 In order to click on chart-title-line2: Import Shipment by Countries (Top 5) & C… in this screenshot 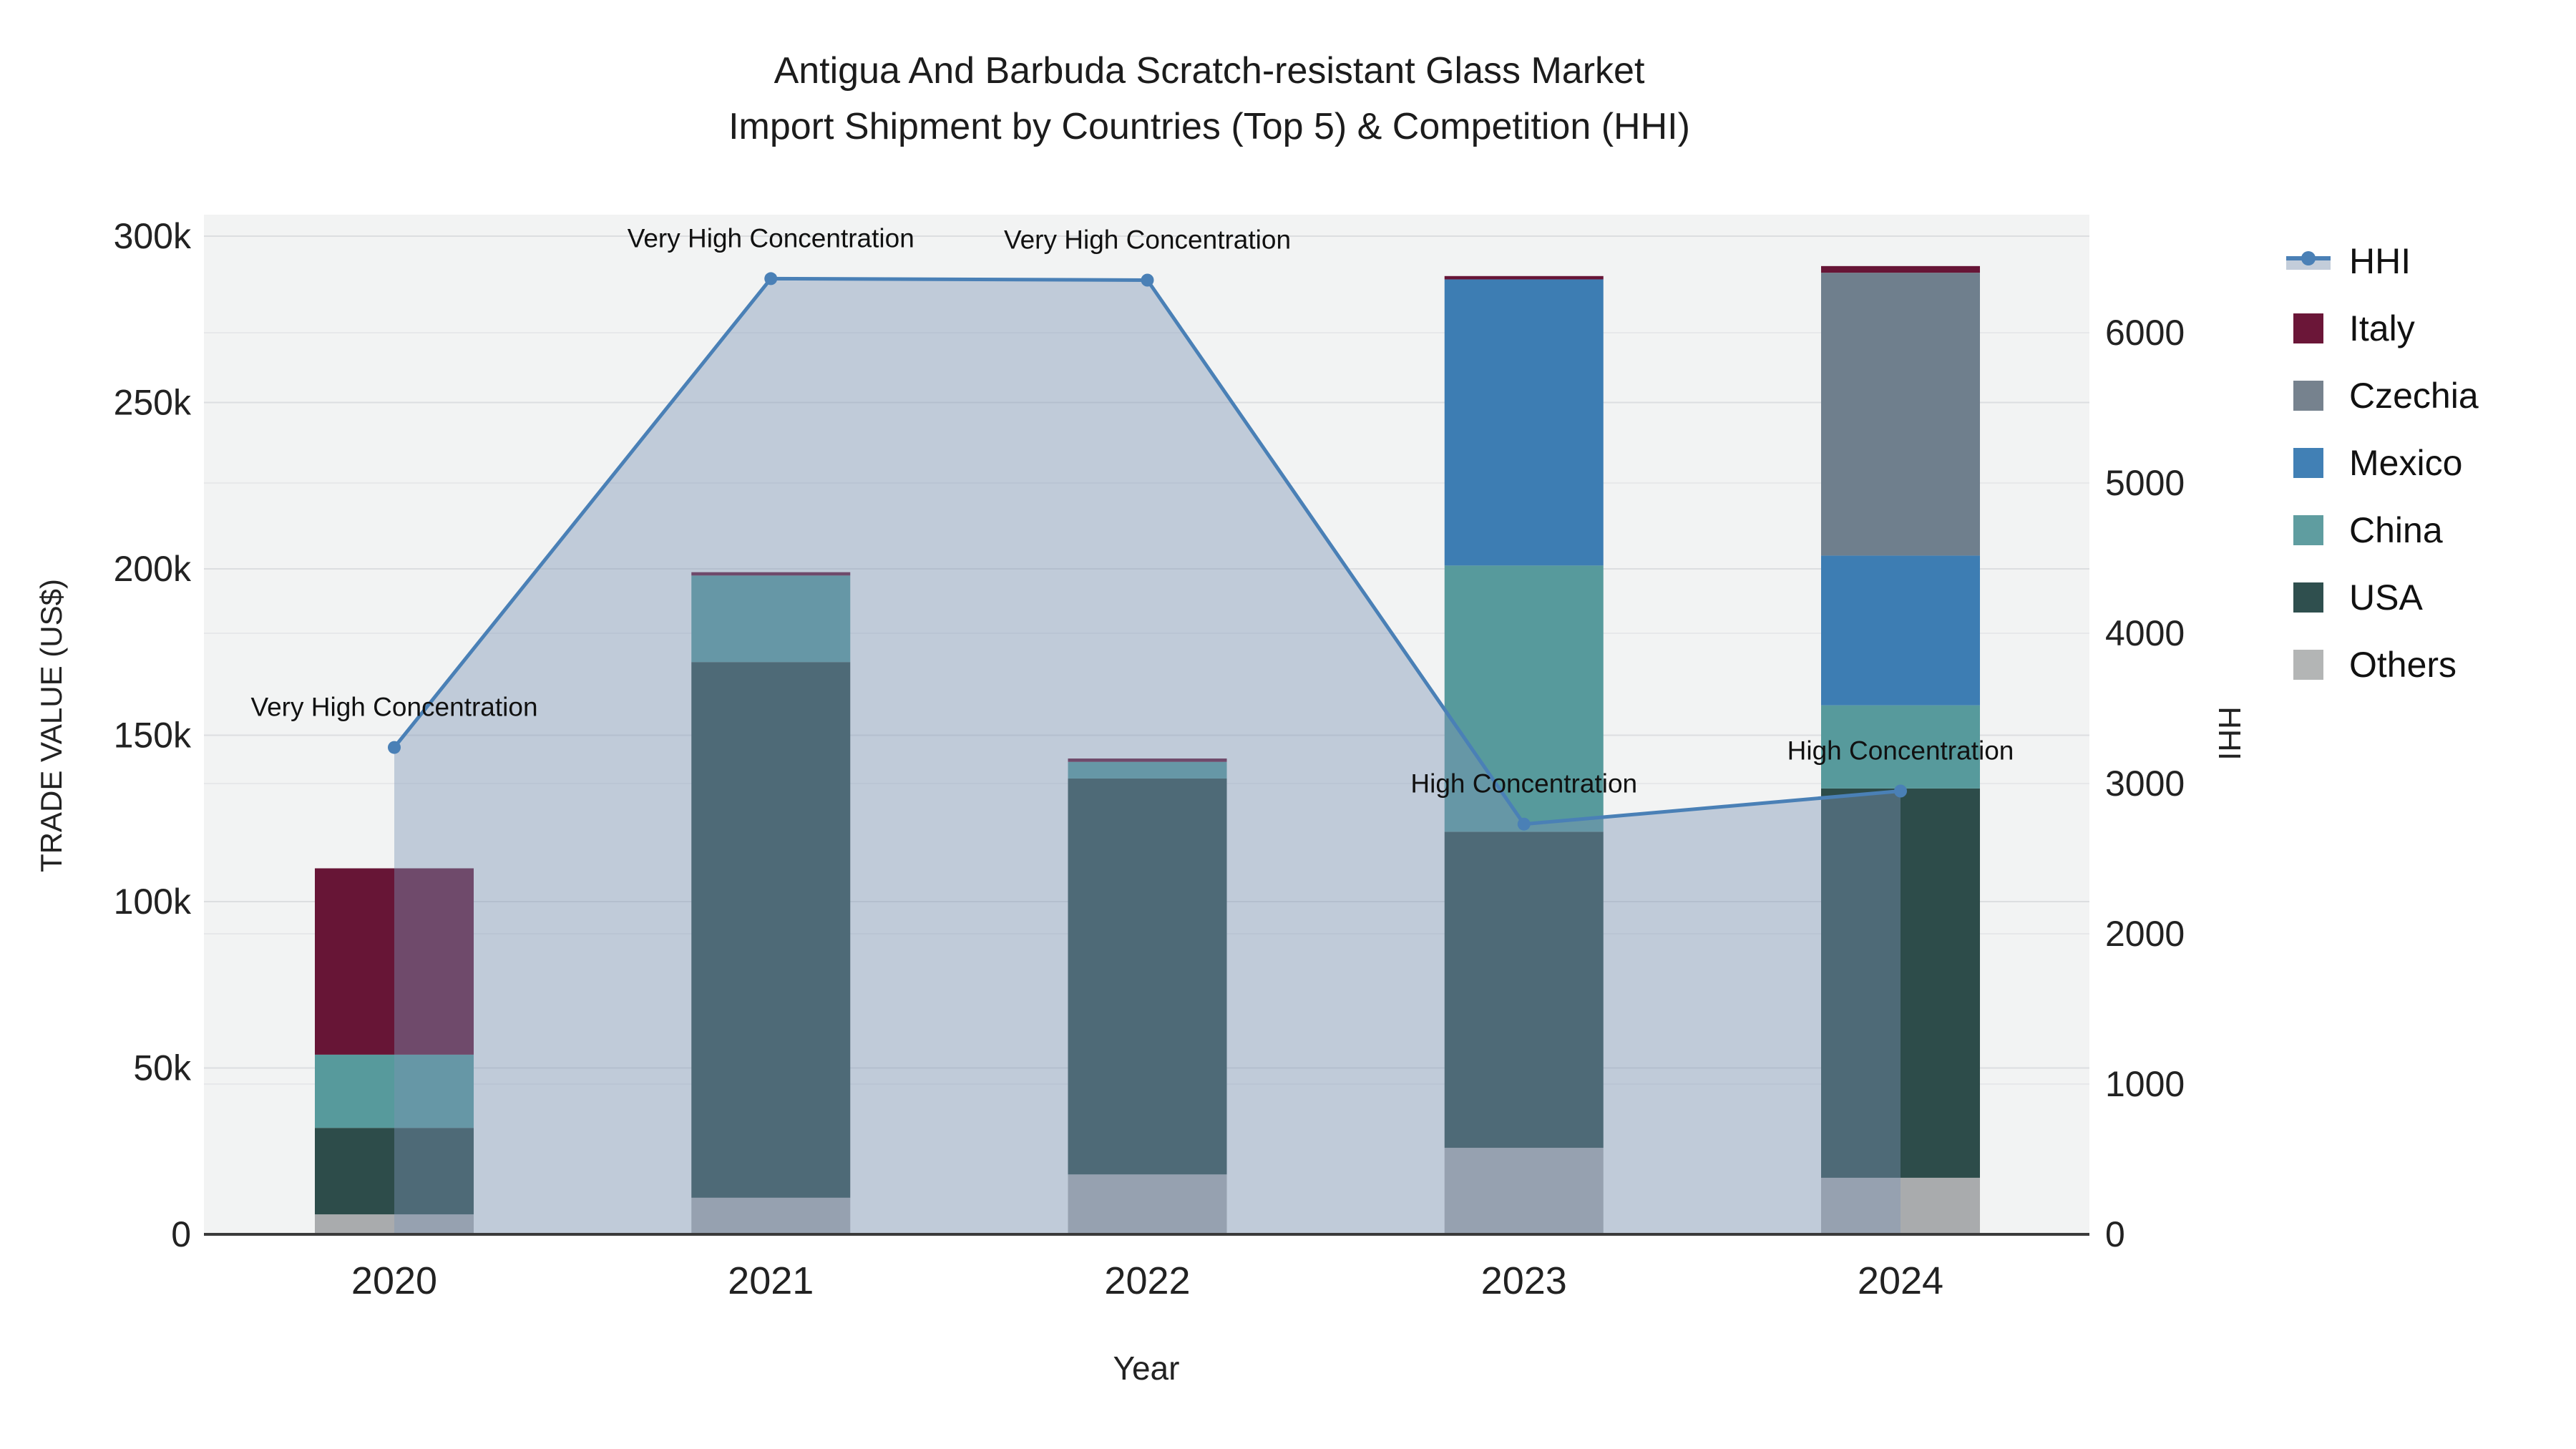, I will do `click(1209, 126)`.